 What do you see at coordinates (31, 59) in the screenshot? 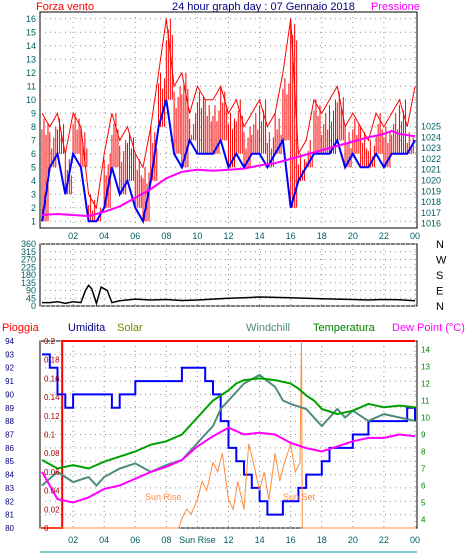
I see `wind-tick-label: 13` at bounding box center [31, 59].